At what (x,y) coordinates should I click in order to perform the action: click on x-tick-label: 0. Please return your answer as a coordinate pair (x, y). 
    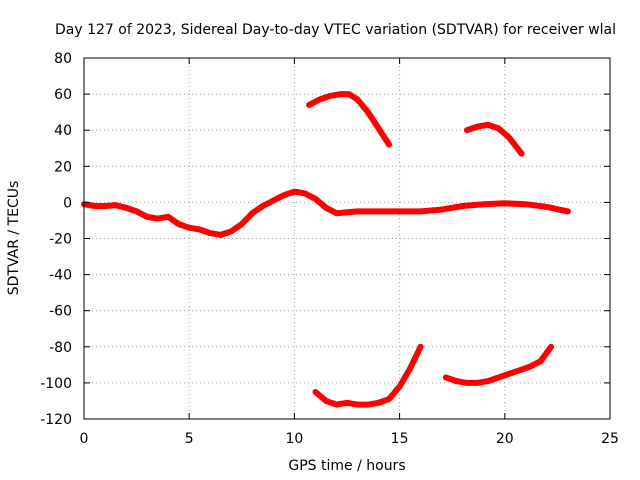
    Looking at the image, I should click on (84, 439).